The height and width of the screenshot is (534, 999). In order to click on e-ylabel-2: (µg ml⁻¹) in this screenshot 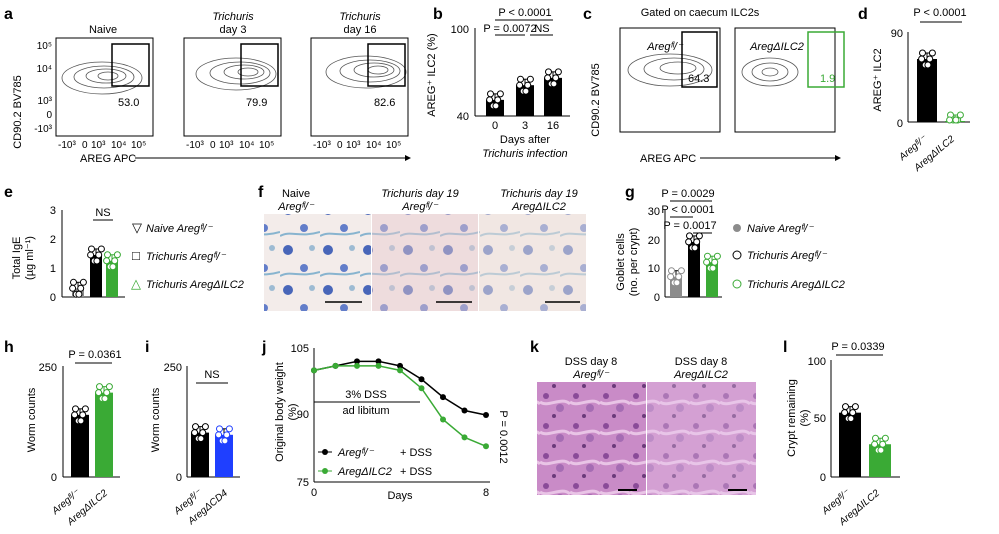, I will do `click(30, 258)`.